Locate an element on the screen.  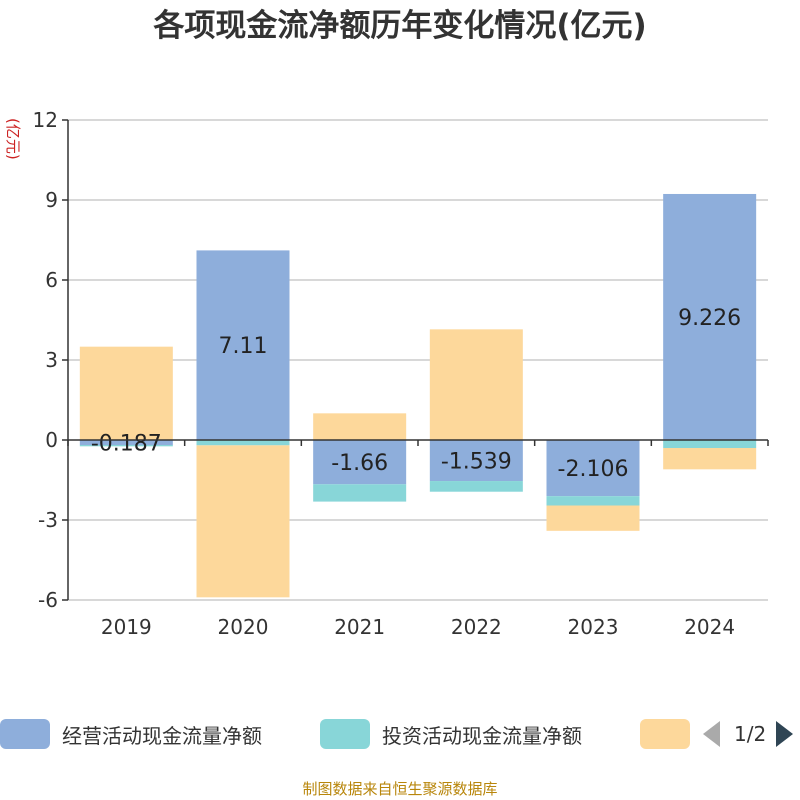
legend-swatch-investing is located at coordinates (345, 734).